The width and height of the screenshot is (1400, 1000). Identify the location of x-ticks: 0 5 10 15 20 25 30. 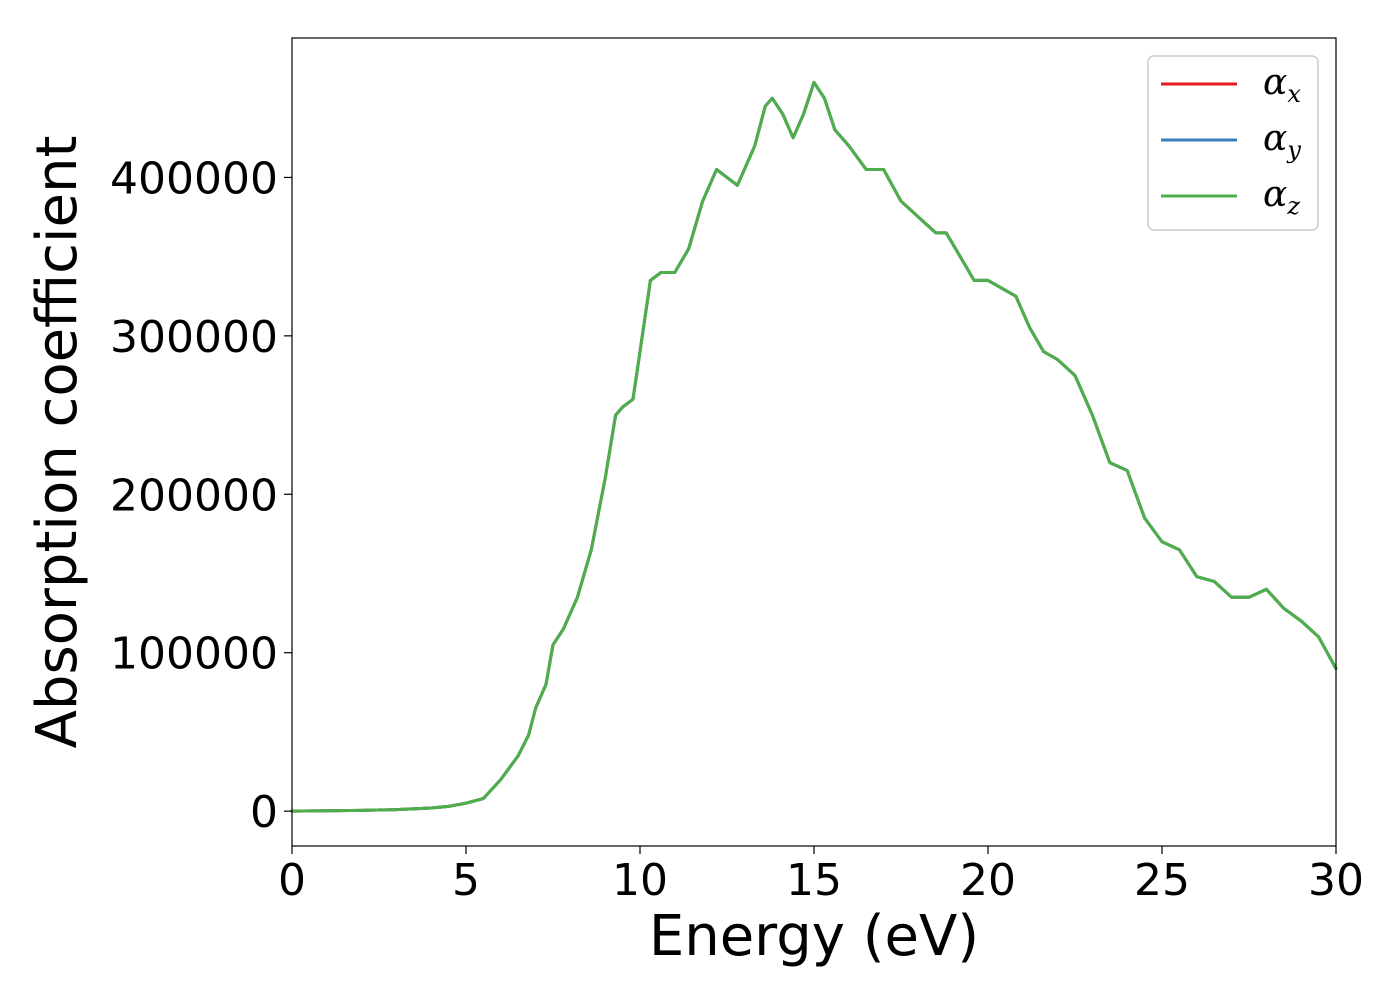
(821, 876).